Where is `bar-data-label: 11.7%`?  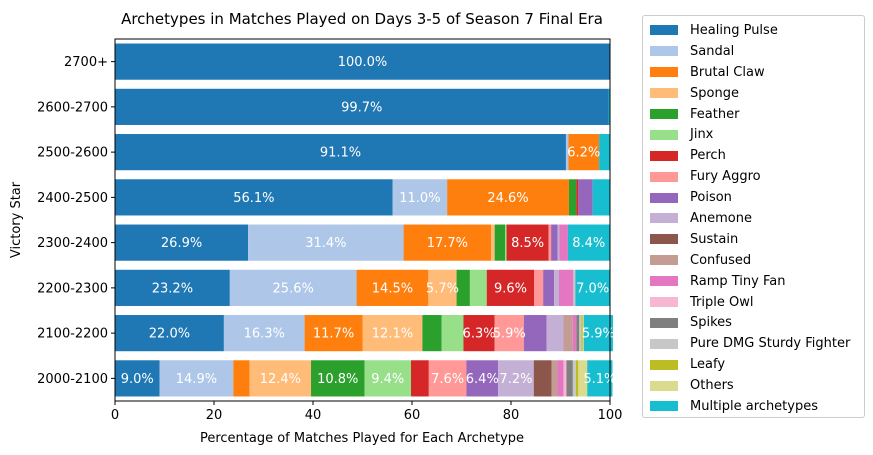 bar-data-label: 11.7% is located at coordinates (333, 334).